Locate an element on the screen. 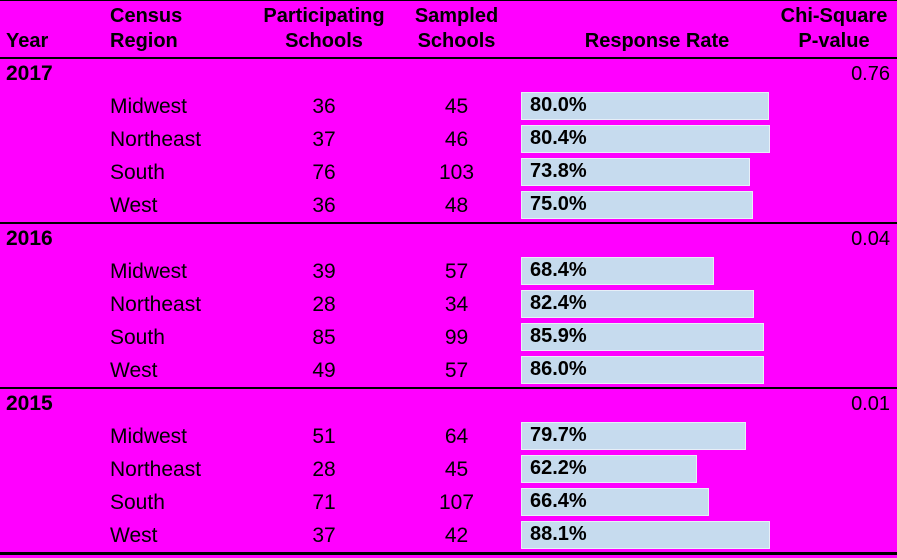 This screenshot has height=558, width=897. participating-cell: 76 is located at coordinates (324, 172).